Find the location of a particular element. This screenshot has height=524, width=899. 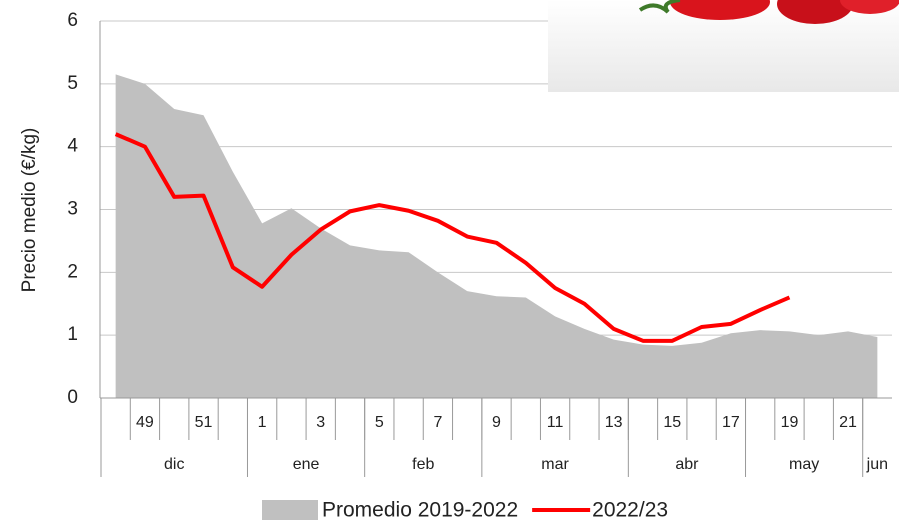

x-tick-label: 21 is located at coordinates (848, 422).